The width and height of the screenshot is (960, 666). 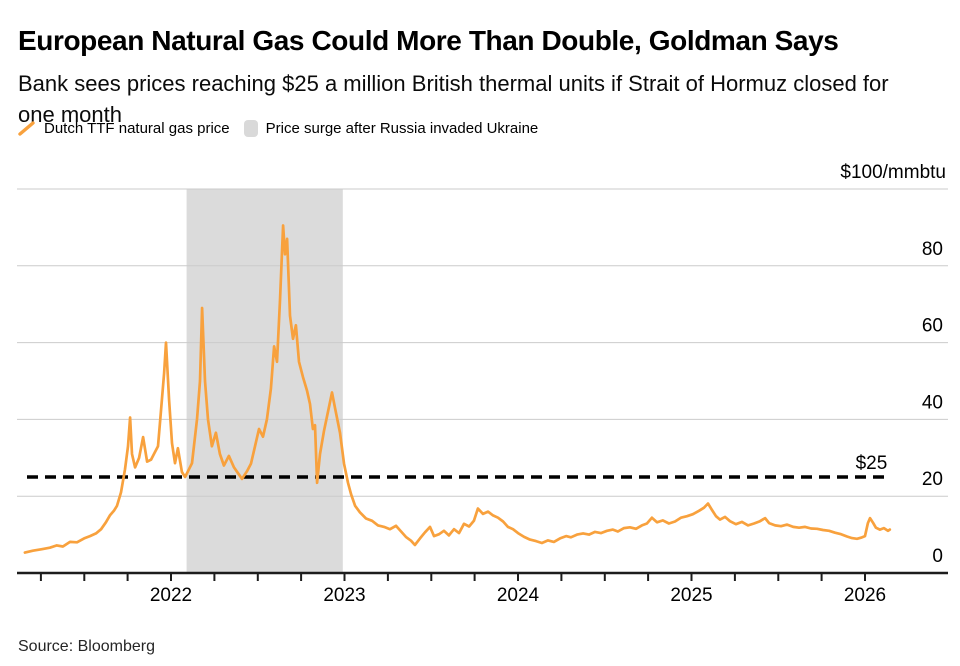 What do you see at coordinates (86, 646) in the screenshot?
I see `source-label: Source: Bloomberg` at bounding box center [86, 646].